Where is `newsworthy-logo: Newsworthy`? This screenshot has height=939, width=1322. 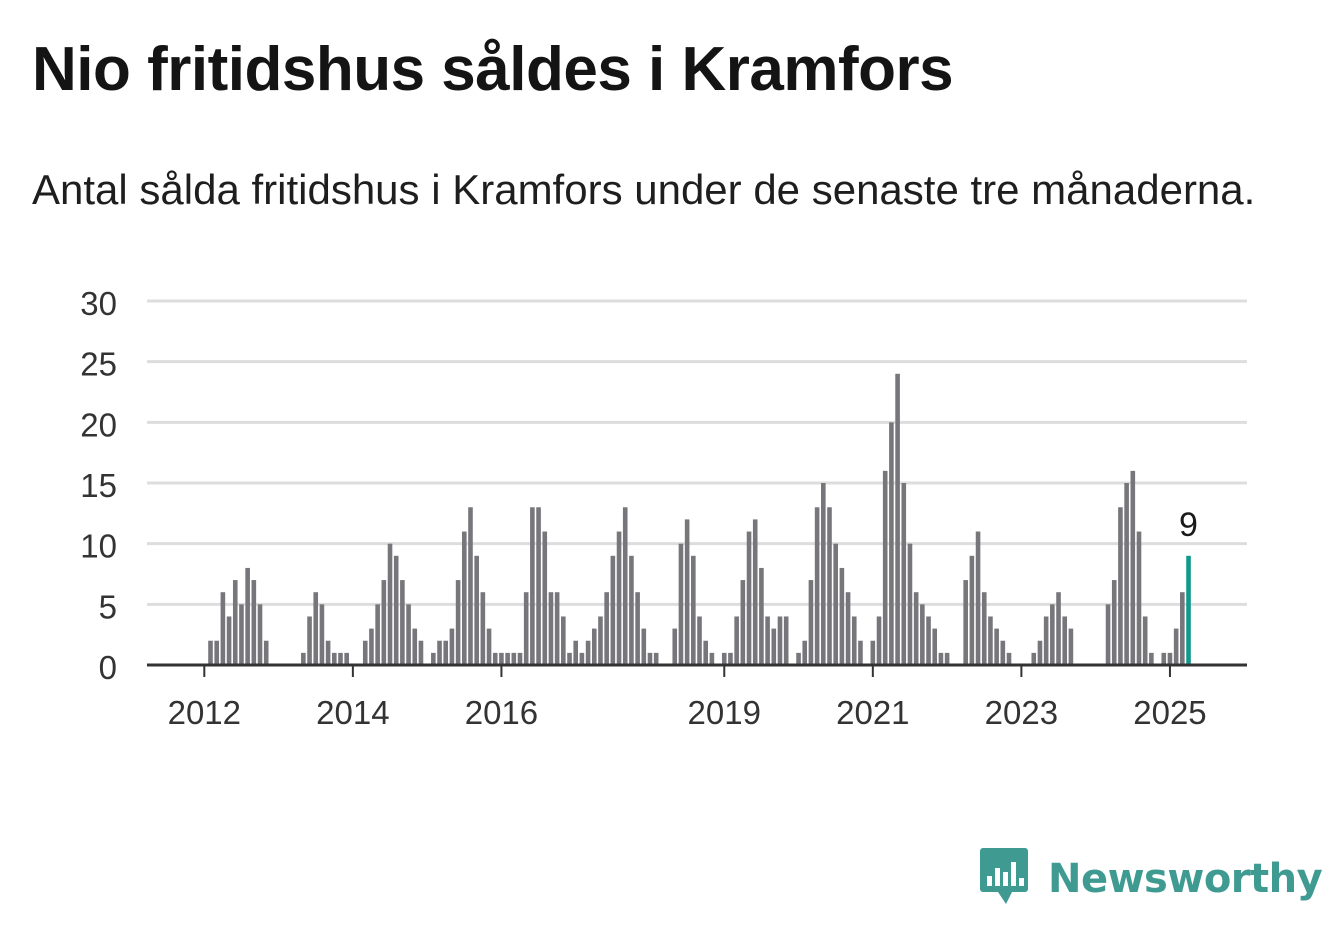
newsworthy-logo: Newsworthy is located at coordinates (1151, 879).